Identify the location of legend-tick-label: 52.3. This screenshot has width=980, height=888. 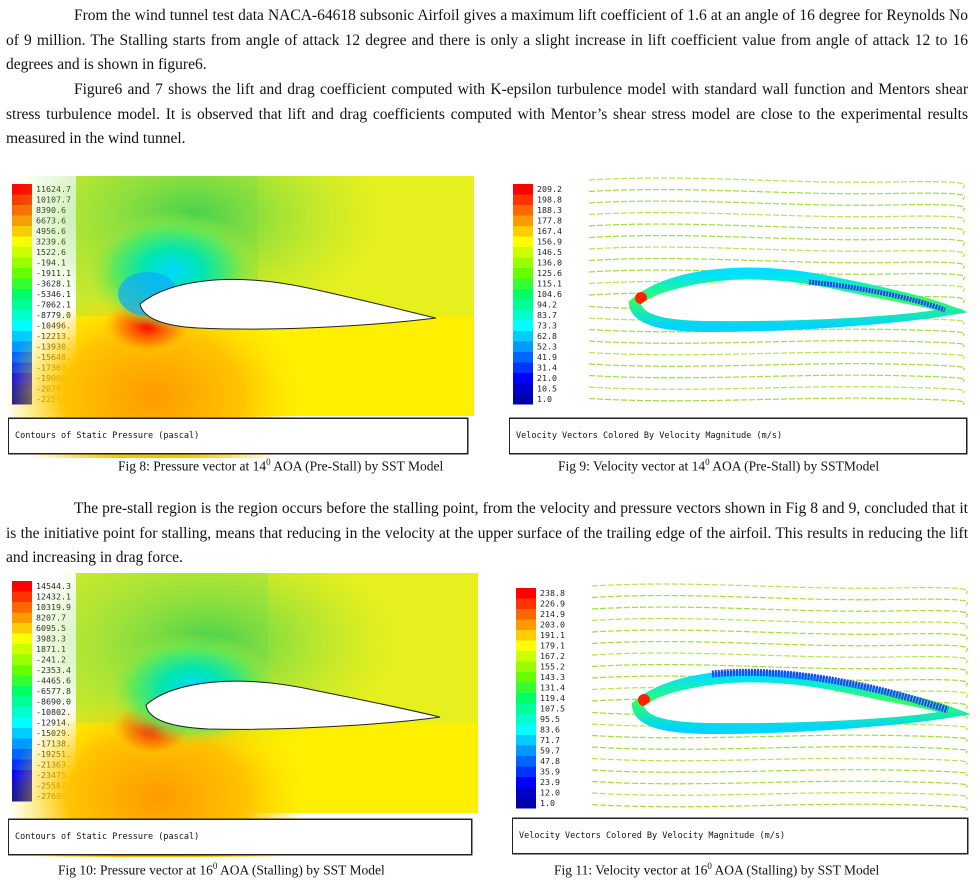
(547, 347).